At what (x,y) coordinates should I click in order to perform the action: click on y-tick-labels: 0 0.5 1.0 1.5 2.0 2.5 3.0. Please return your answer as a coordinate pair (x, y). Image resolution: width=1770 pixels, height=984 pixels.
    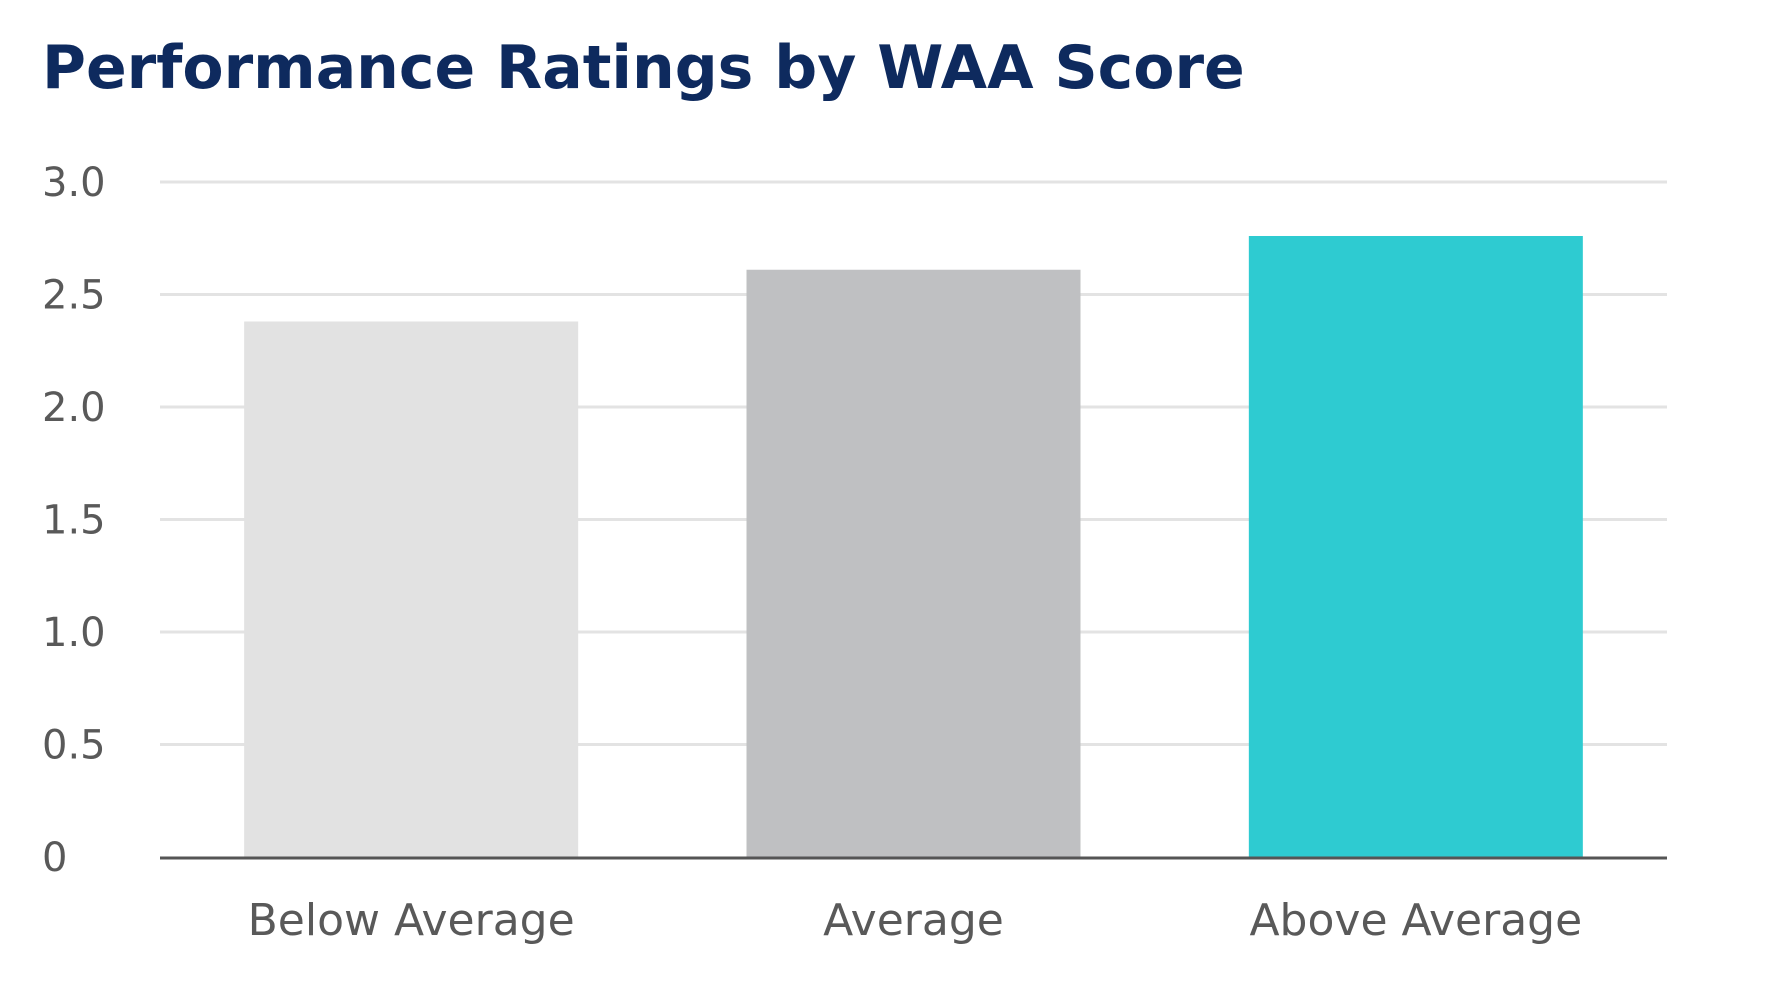
    Looking at the image, I should click on (74, 520).